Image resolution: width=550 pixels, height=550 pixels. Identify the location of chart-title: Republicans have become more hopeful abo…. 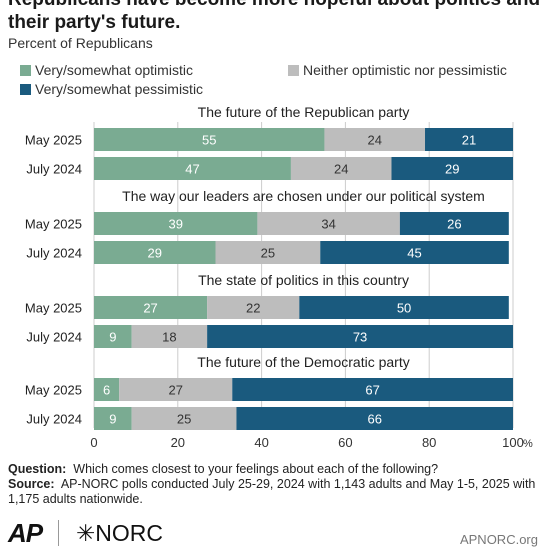
(274, 16).